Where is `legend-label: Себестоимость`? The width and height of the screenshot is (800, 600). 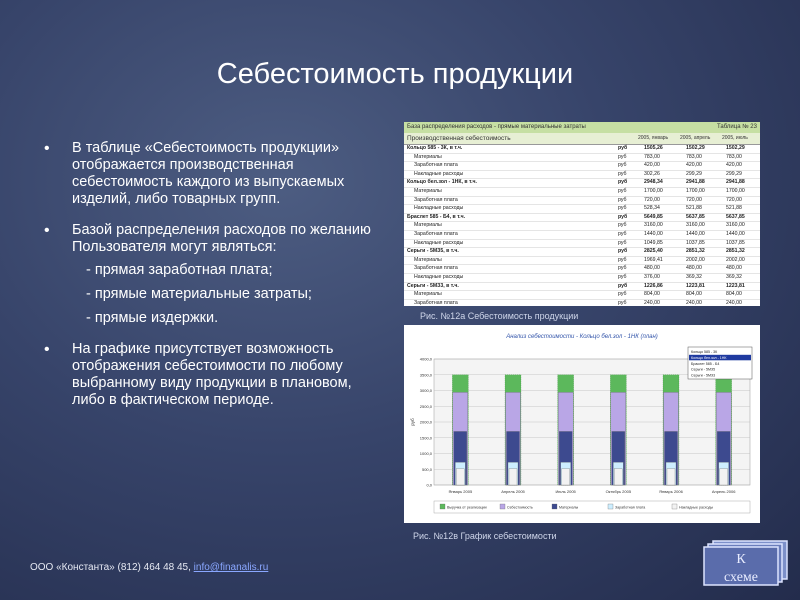
legend-label: Себестоимость is located at coordinates (520, 508).